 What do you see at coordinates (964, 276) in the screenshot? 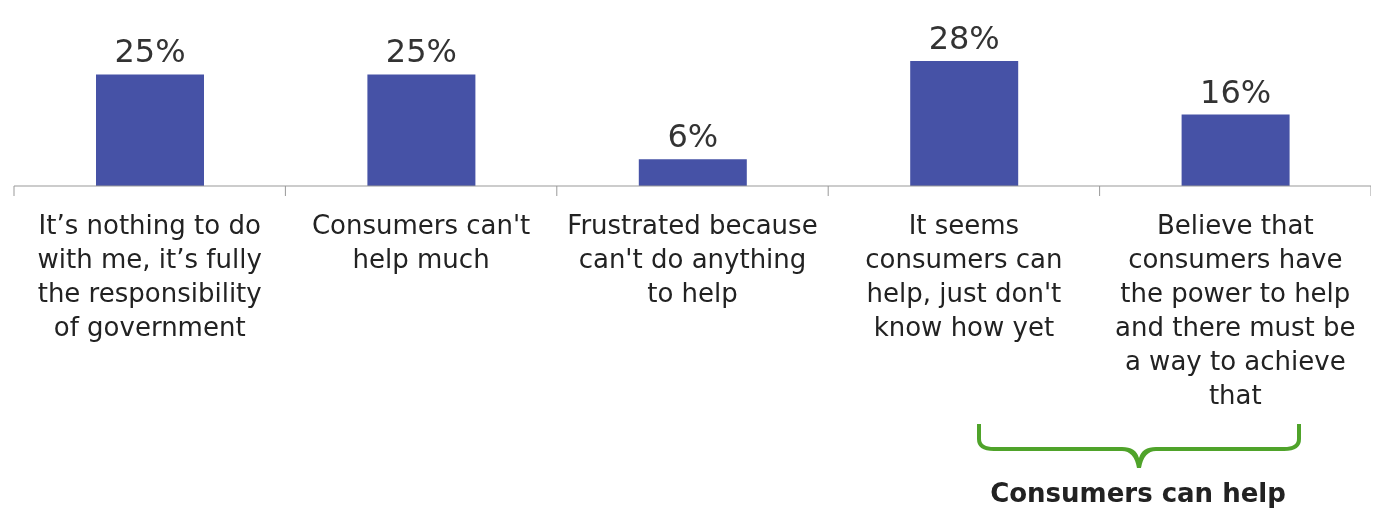
I see `x-tick-label: It seems consumers can help, just don't know how yet` at bounding box center [964, 276].